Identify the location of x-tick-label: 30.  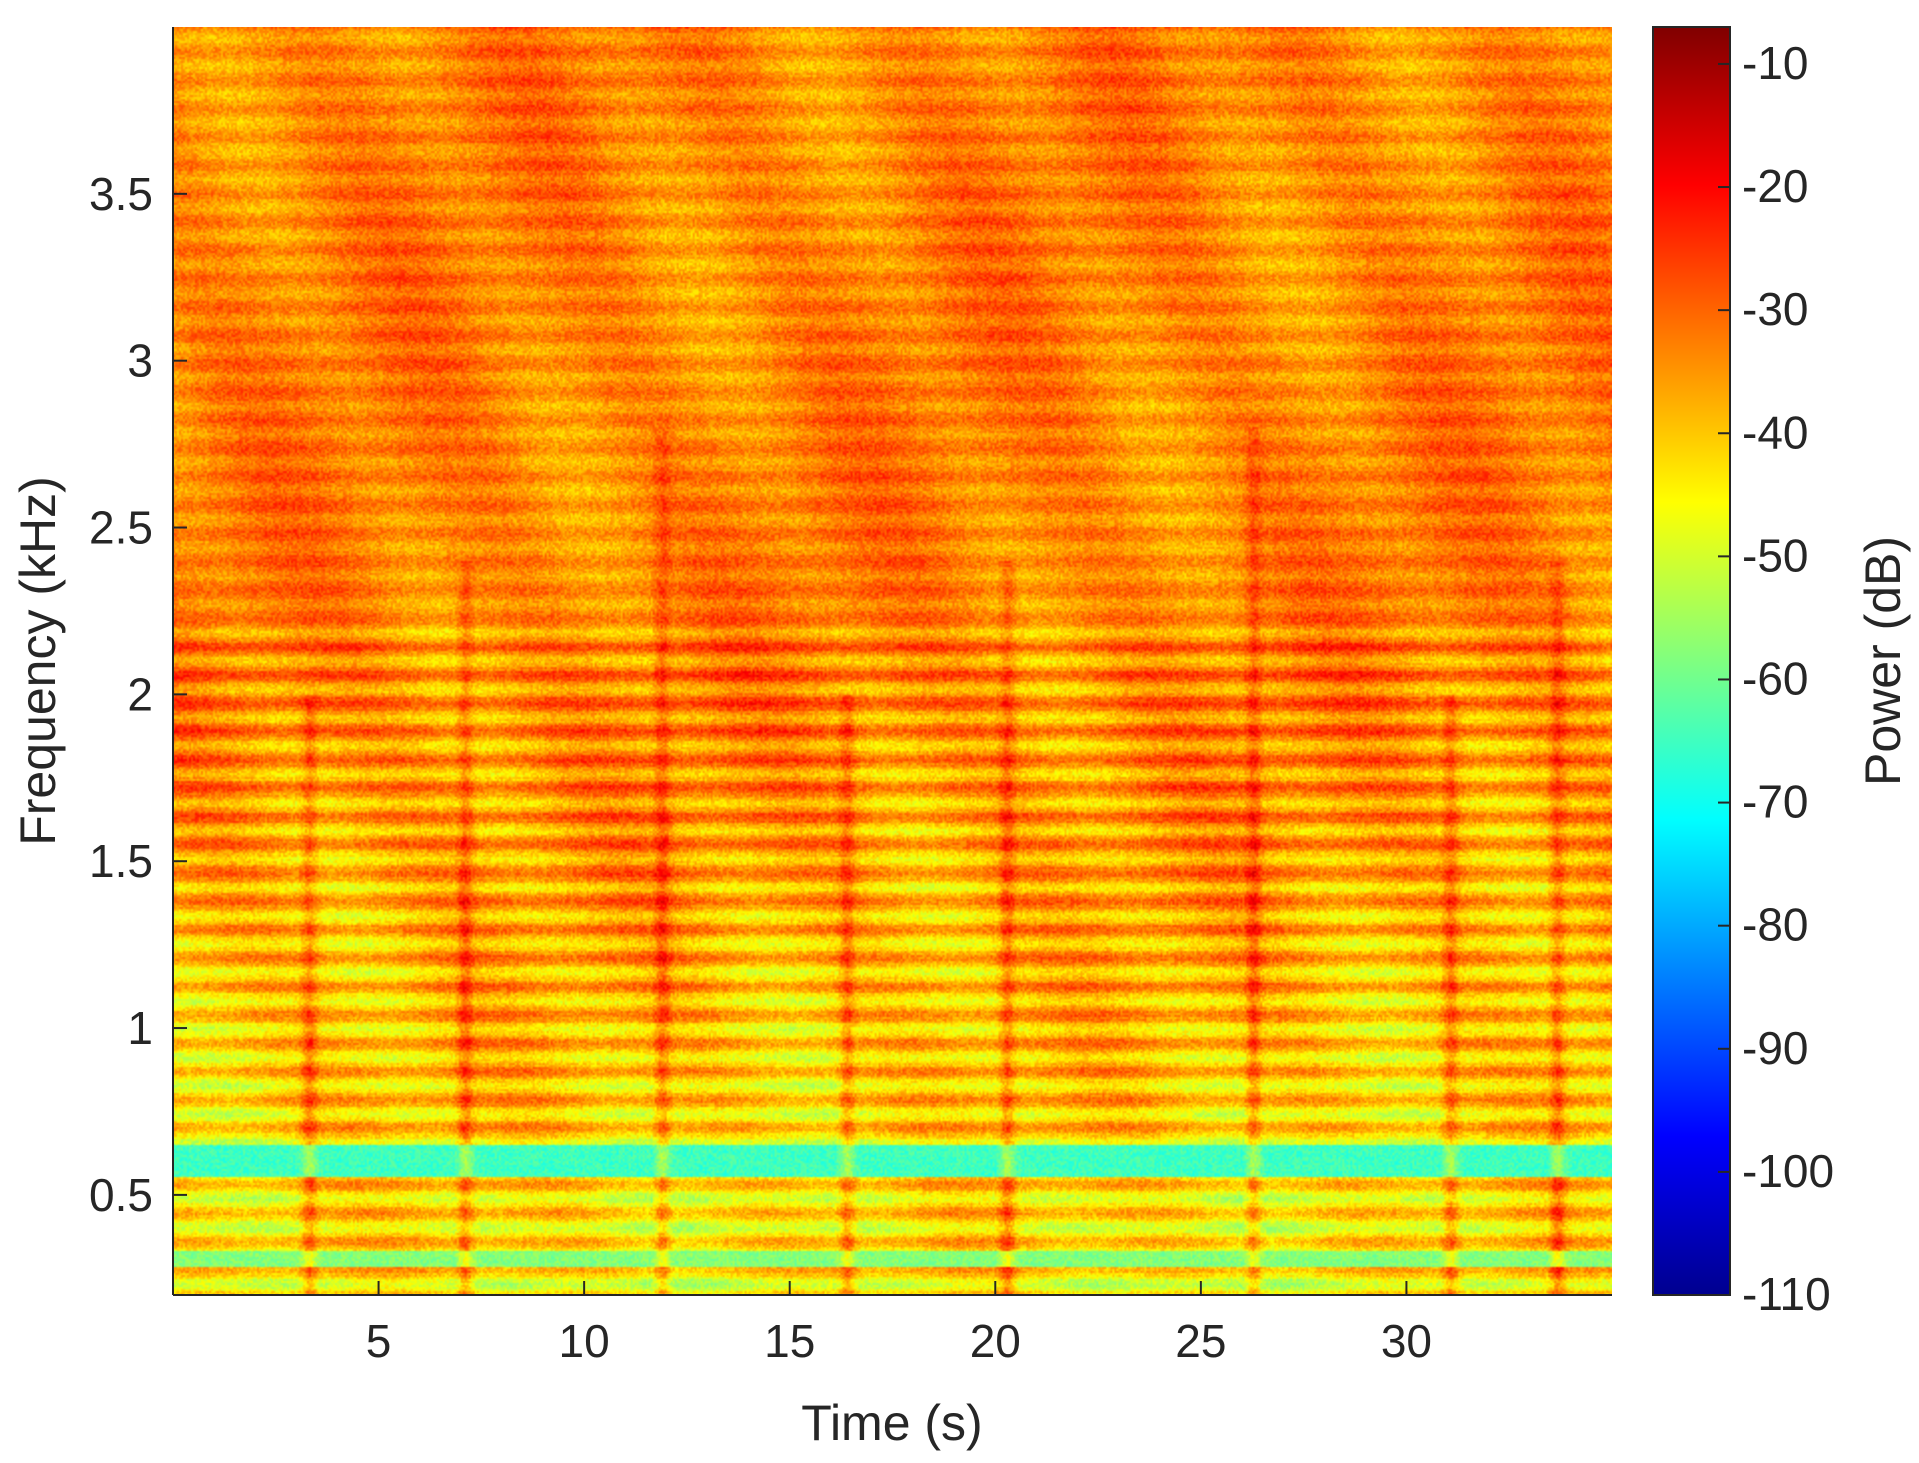
(1406, 1341).